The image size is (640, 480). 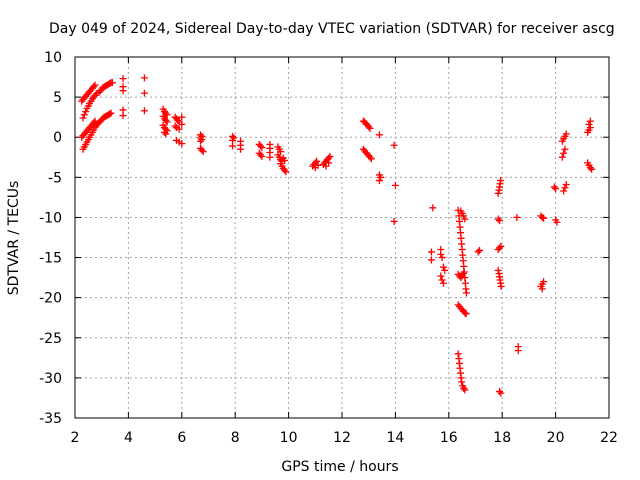 What do you see at coordinates (50, 419) in the screenshot?
I see `y-tick-label: -35` at bounding box center [50, 419].